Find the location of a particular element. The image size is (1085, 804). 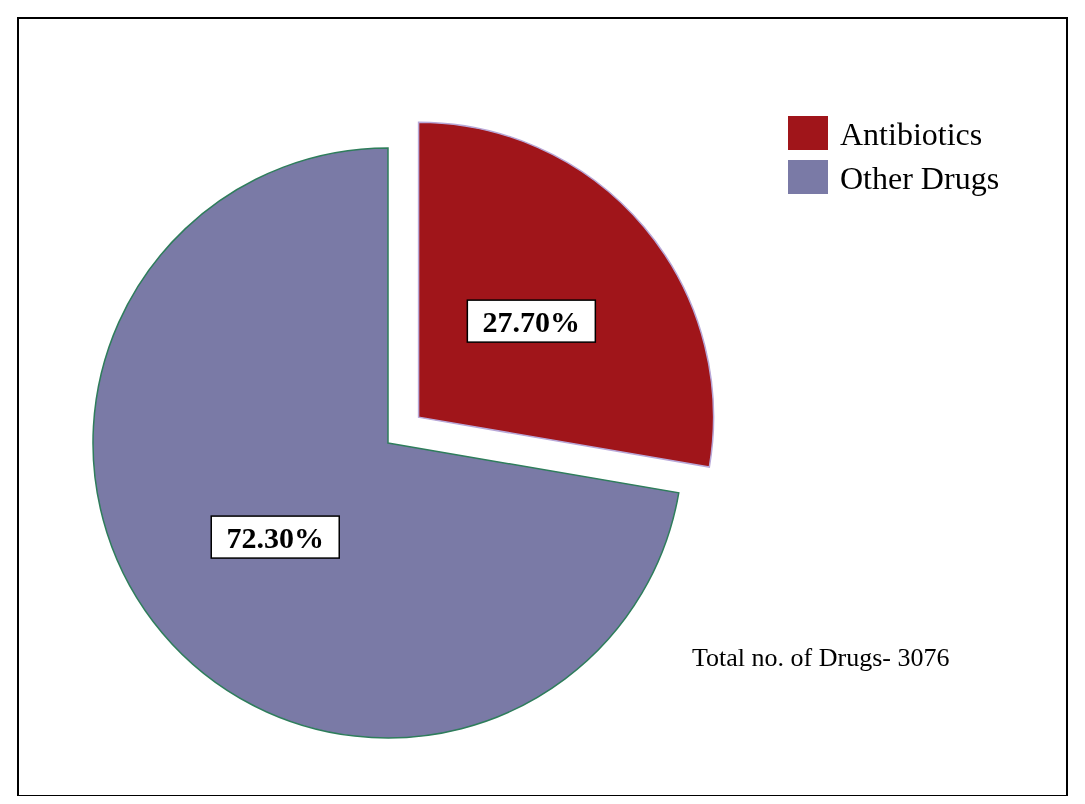

legend-label: Antibiotics is located at coordinates (911, 134).